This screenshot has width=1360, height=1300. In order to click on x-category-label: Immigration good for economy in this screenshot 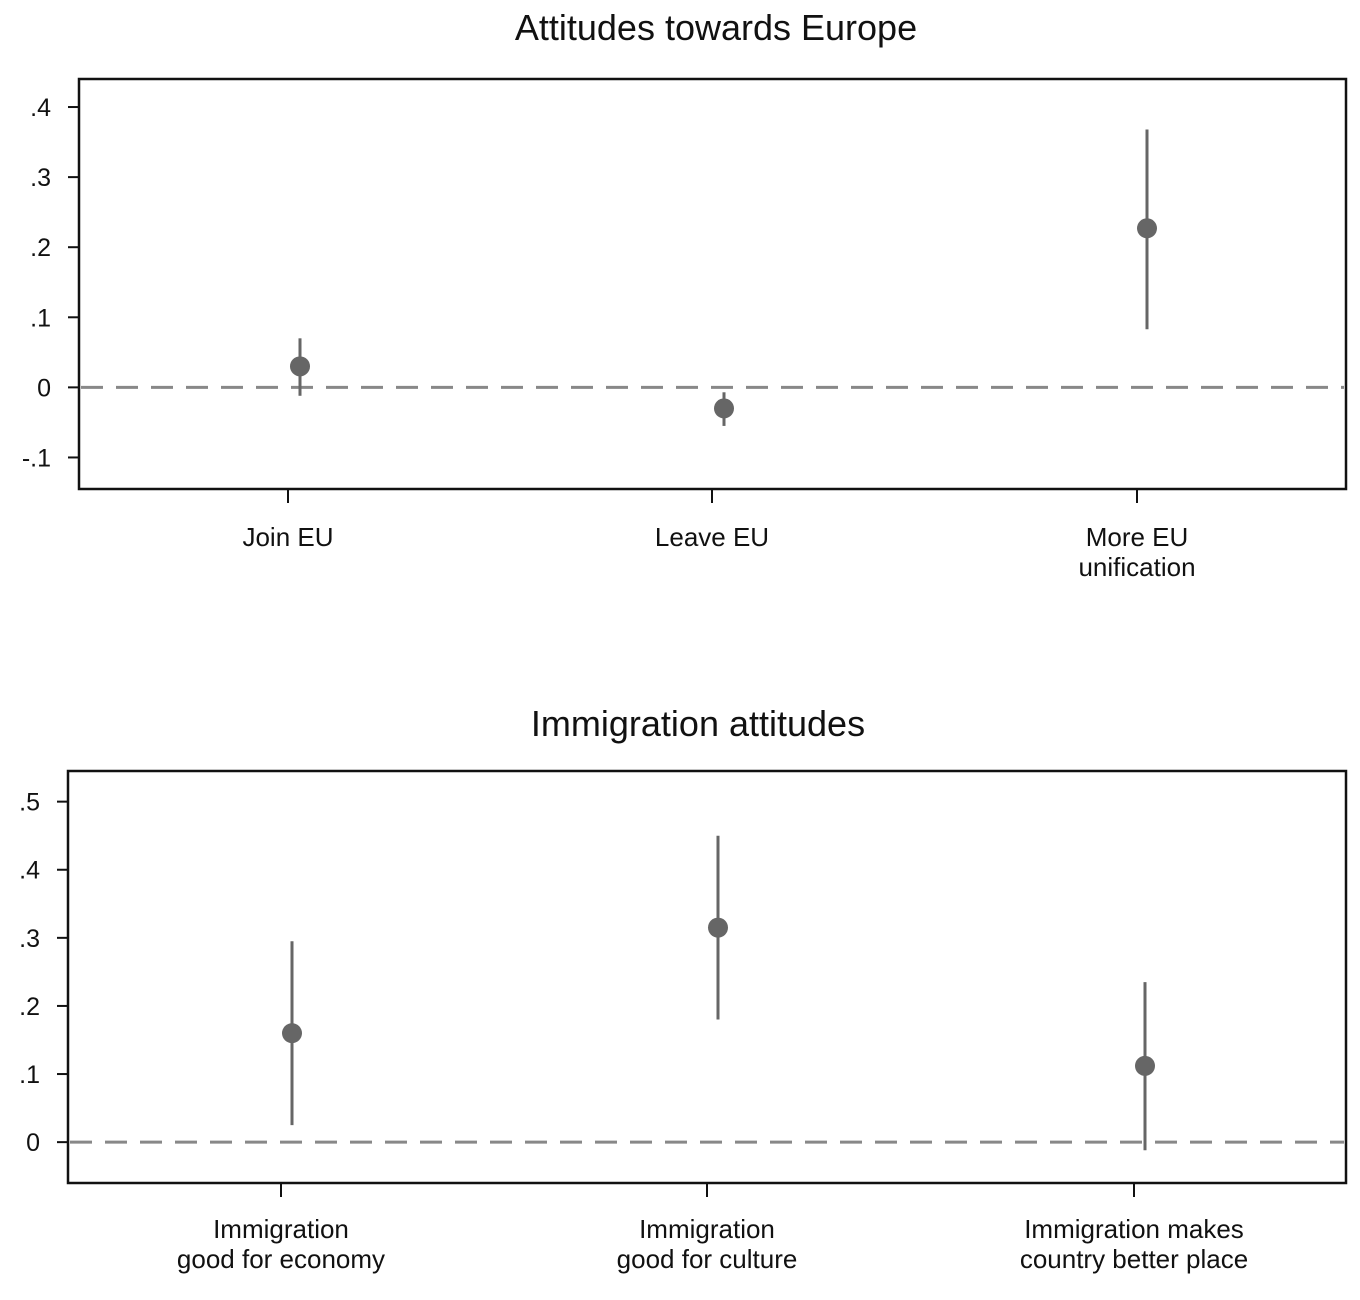, I will do `click(281, 1244)`.